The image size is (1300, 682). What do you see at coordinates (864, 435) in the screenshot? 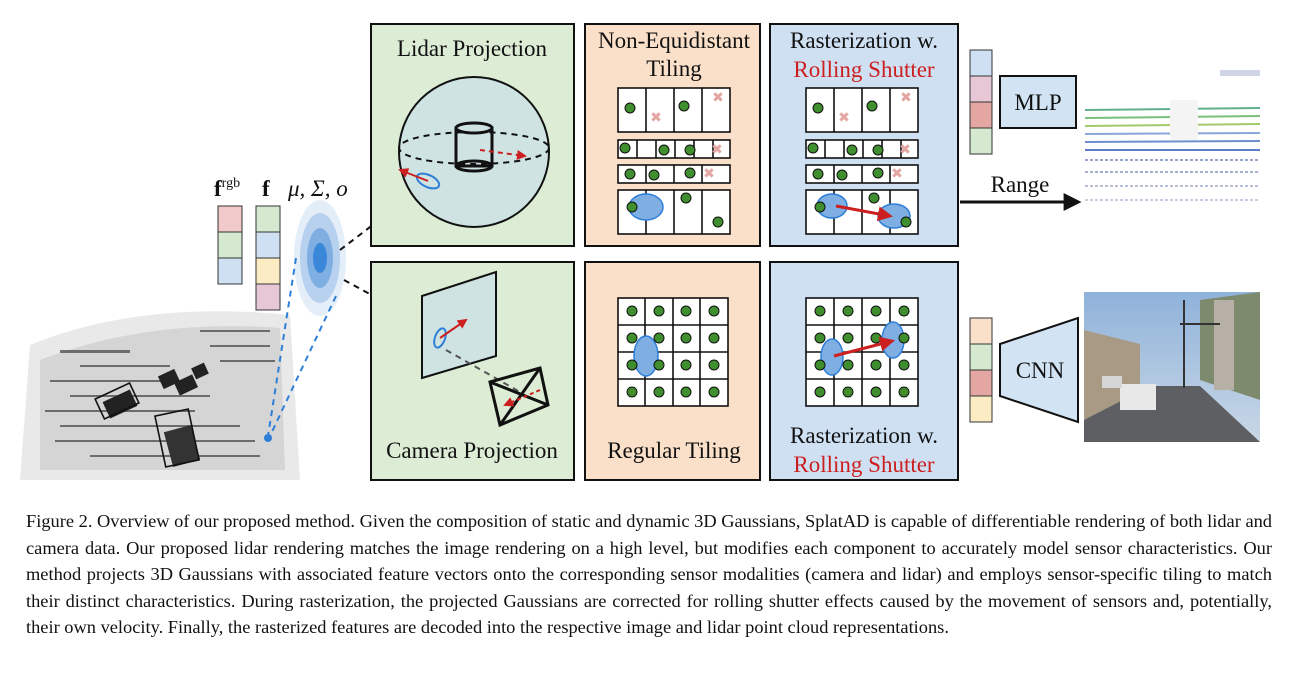
I see `raster-bottom-title-line1: Rasterization w.` at bounding box center [864, 435].